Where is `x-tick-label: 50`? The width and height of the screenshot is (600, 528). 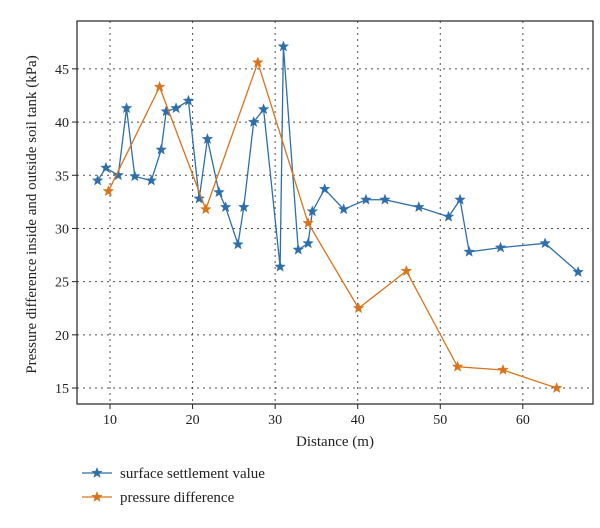
x-tick-label: 50 is located at coordinates (440, 420).